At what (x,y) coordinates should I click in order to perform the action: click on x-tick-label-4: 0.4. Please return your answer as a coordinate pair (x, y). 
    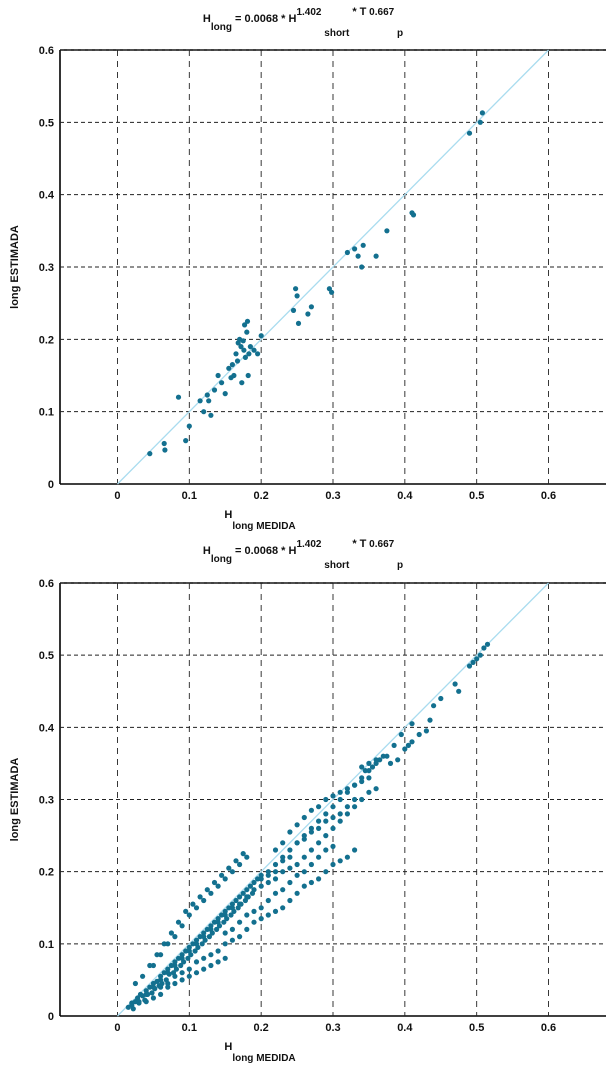
    Looking at the image, I should click on (405, 496).